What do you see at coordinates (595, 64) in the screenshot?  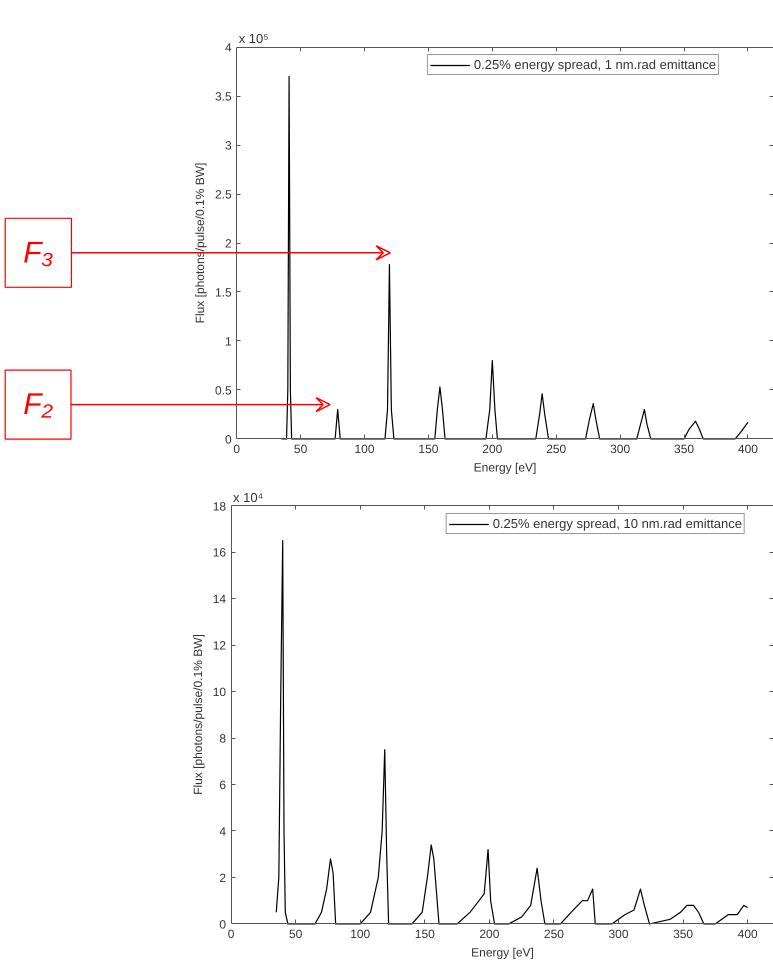 I see `legend-label: 0.25% energy spread, 1 nm.rad emittance` at bounding box center [595, 64].